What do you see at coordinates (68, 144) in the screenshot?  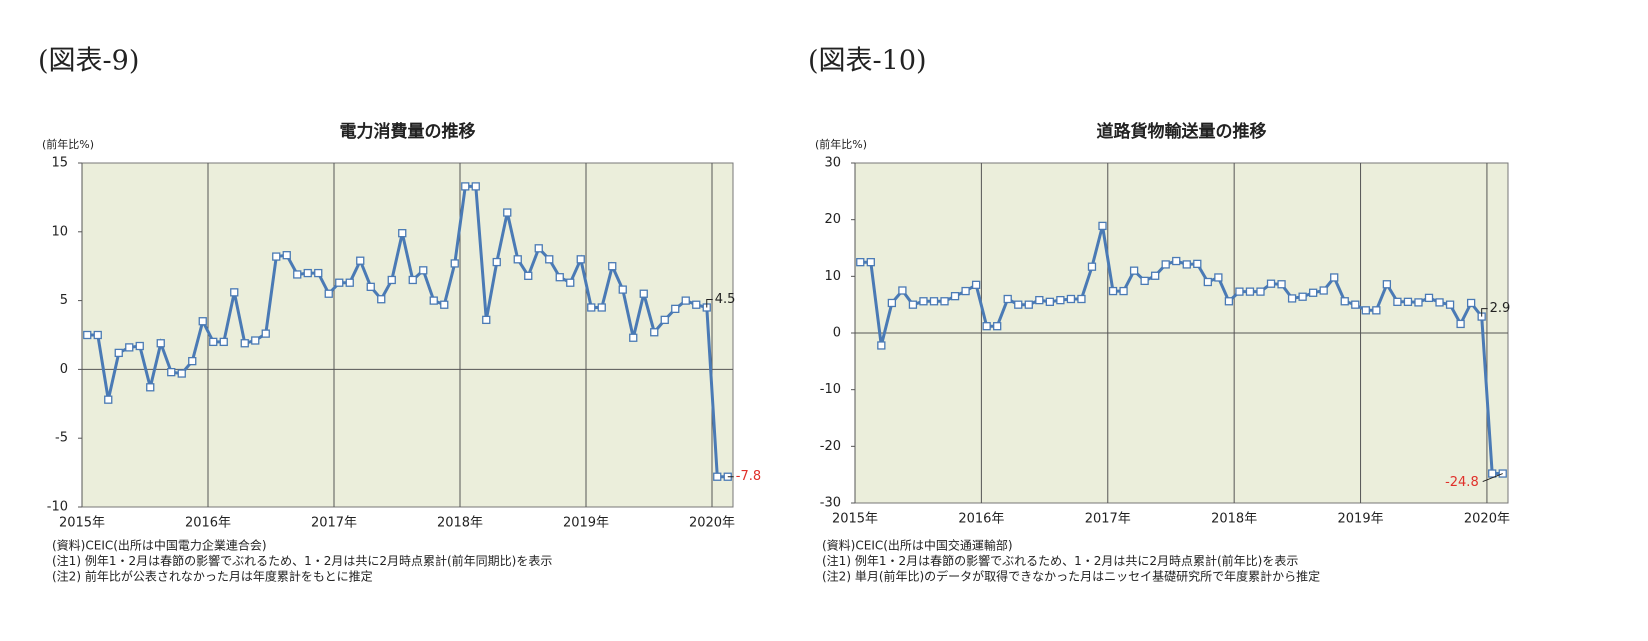 I see `y-axis-label: (前年比%)` at bounding box center [68, 144].